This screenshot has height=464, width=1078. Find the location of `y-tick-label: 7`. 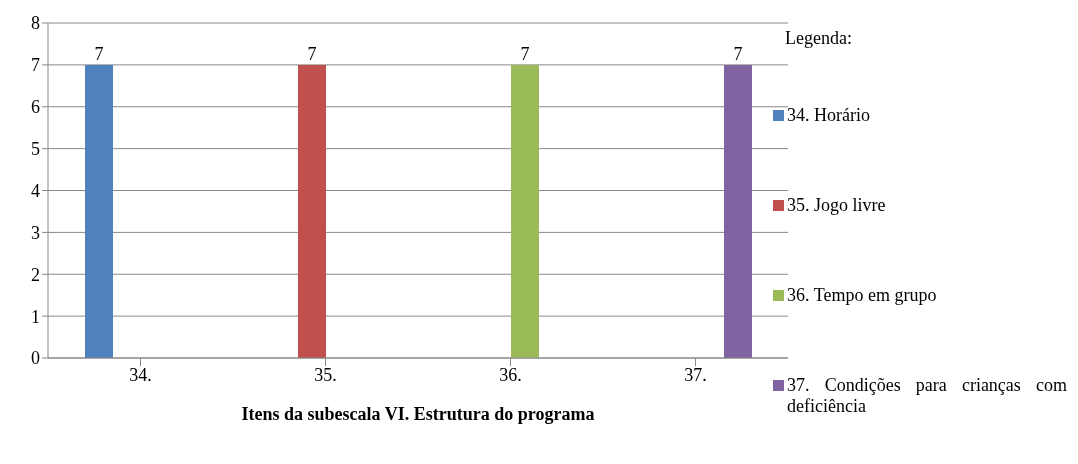

y-tick-label: 7 is located at coordinates (35, 65).